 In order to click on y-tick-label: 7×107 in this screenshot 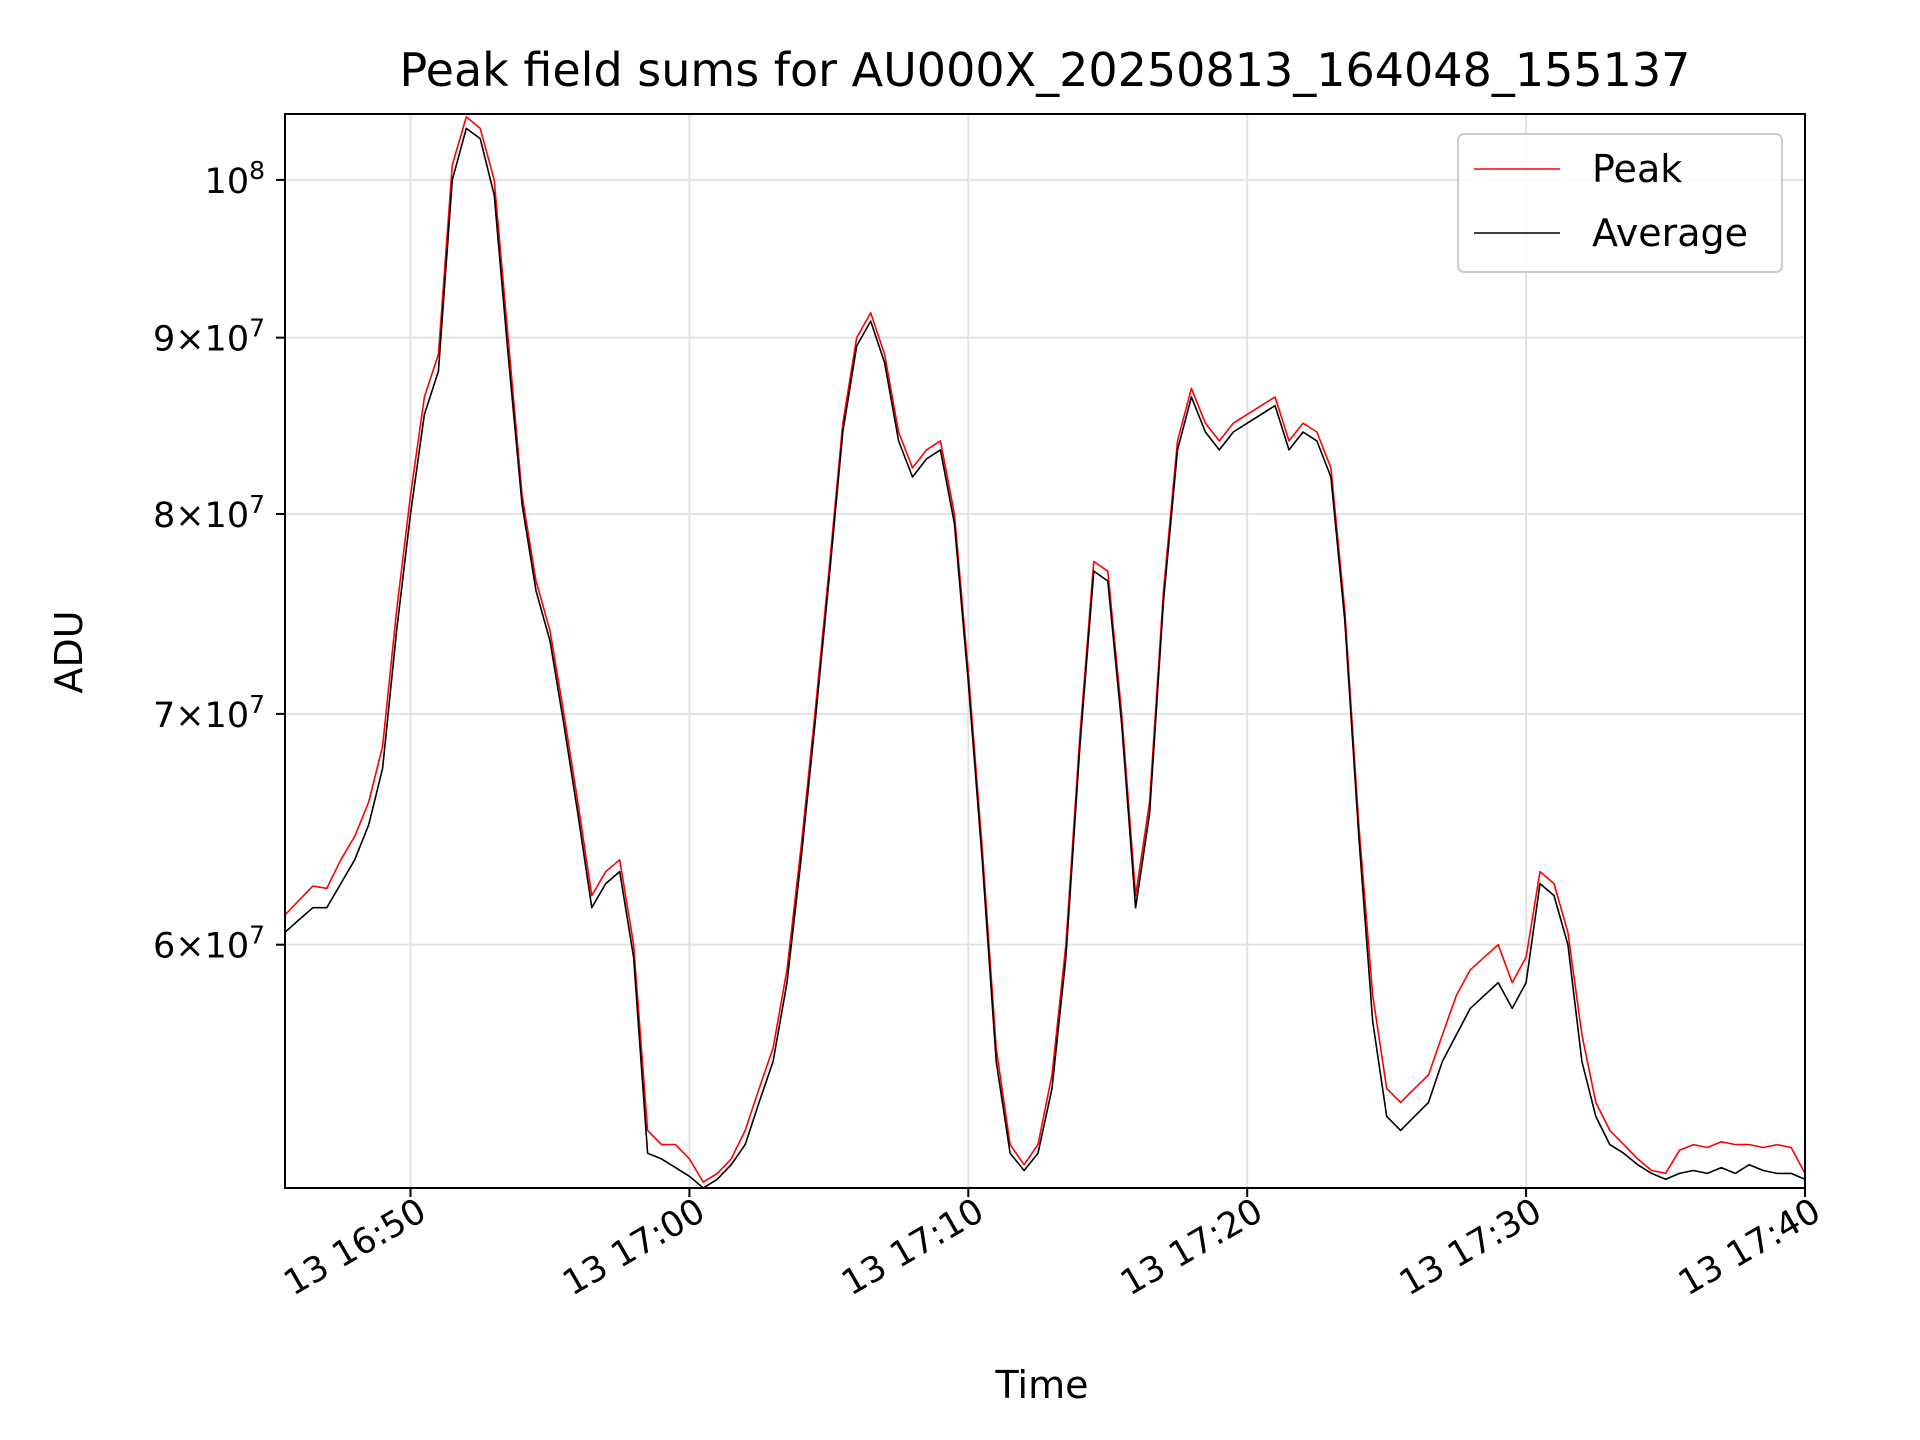, I will do `click(209, 713)`.